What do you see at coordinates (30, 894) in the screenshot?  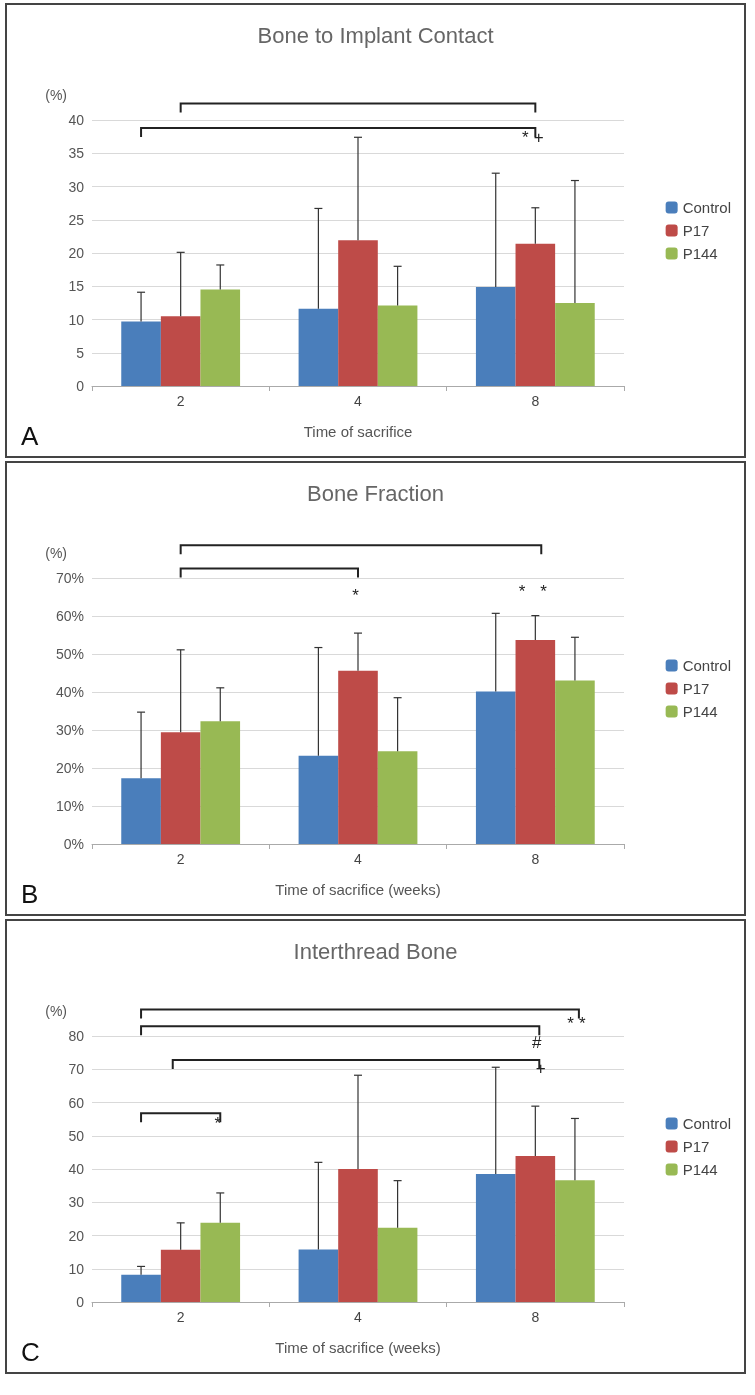 I see `text: B` at bounding box center [30, 894].